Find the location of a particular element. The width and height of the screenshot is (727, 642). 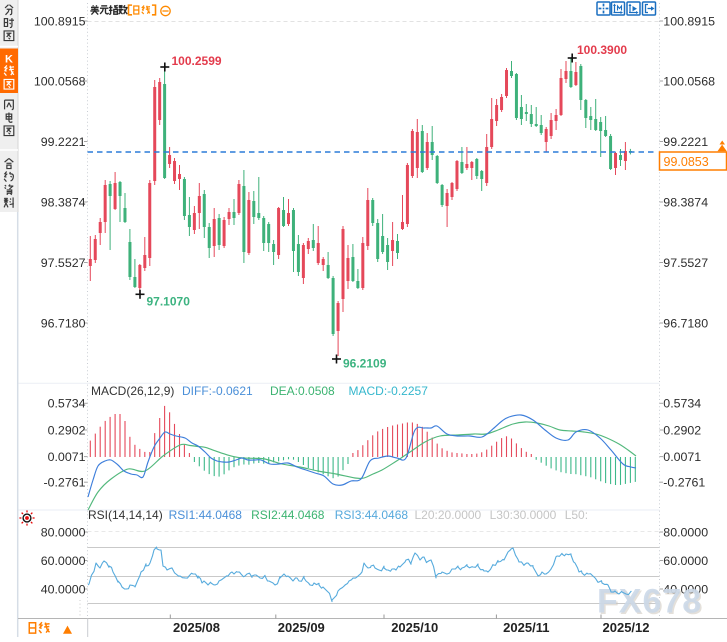

svg-text: 100.2599 is located at coordinates (197, 61).